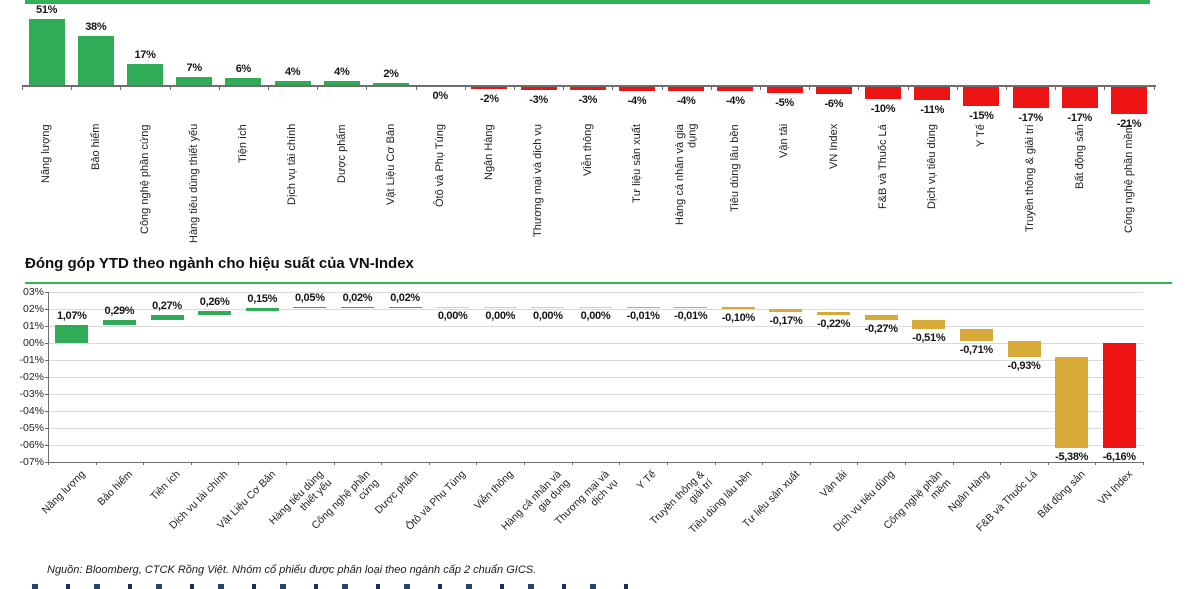  I want to click on category-label: F&B và Thuốc Lá, so click(882, 166).